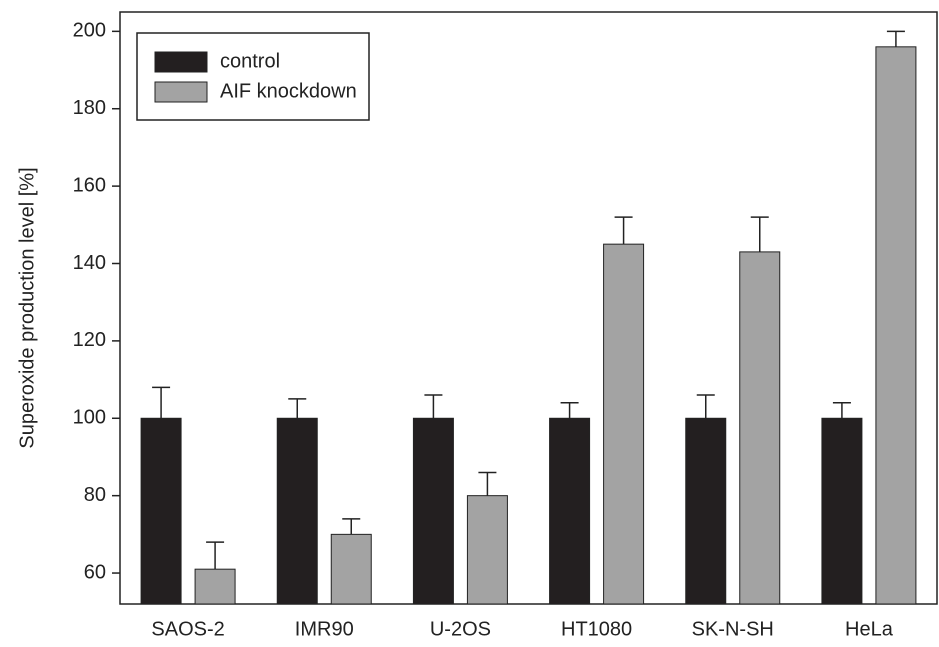 The width and height of the screenshot is (939, 647). I want to click on y-tick-label: 160, so click(89, 185).